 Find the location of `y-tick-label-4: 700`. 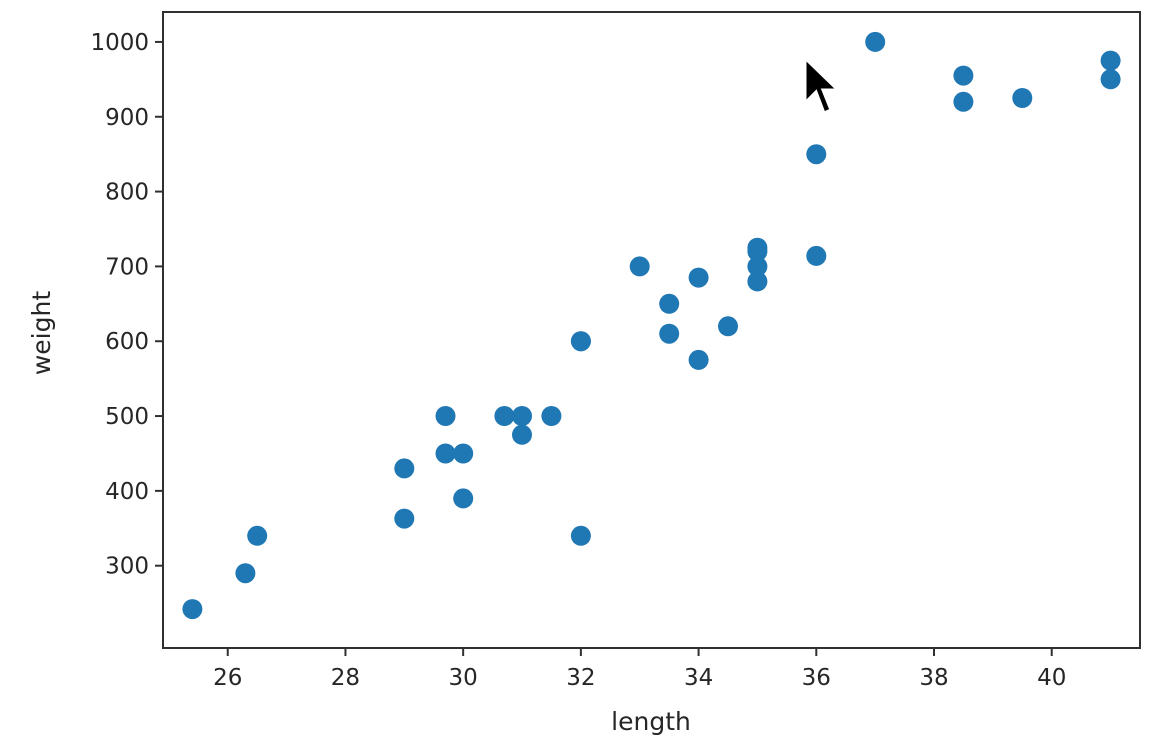

y-tick-label-4: 700 is located at coordinates (127, 267).